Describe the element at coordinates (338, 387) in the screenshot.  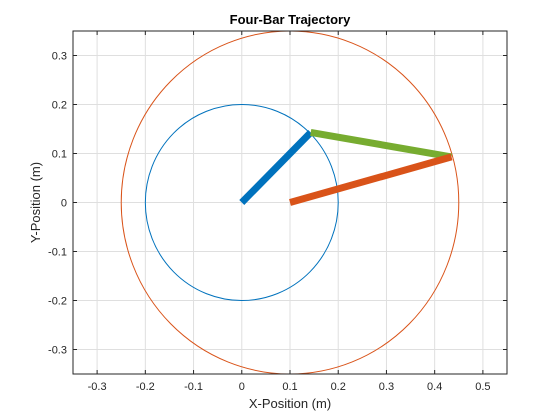
I see `x-tick-label: 0.2` at that location.